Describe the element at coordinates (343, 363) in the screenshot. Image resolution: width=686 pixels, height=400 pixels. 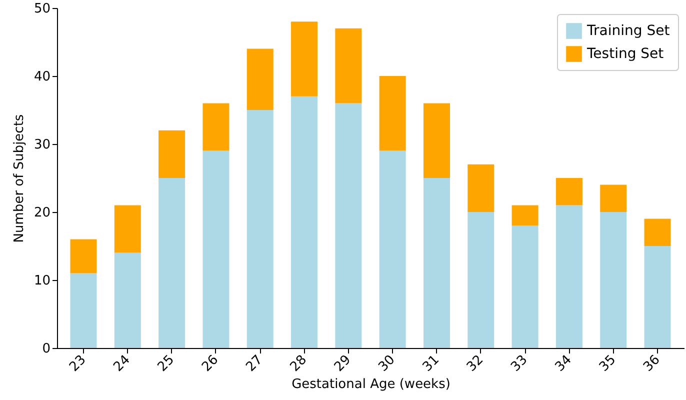
I see `x-tick-label: 29` at that location.